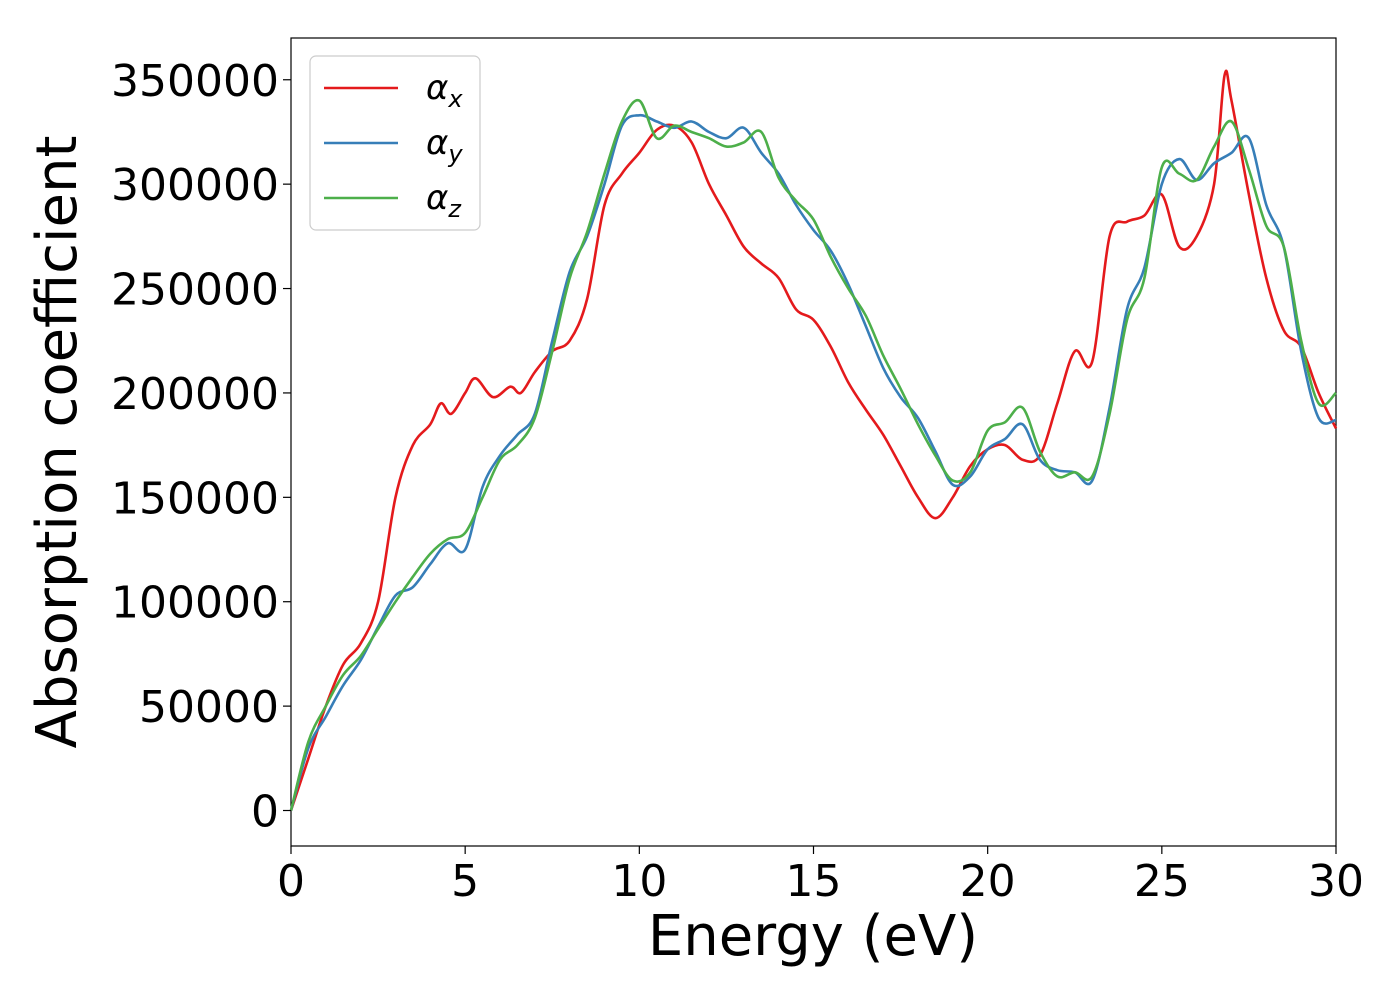 This screenshot has width=1400, height=1004. I want to click on y-axis-label: Absorption coefficient, so click(57, 442).